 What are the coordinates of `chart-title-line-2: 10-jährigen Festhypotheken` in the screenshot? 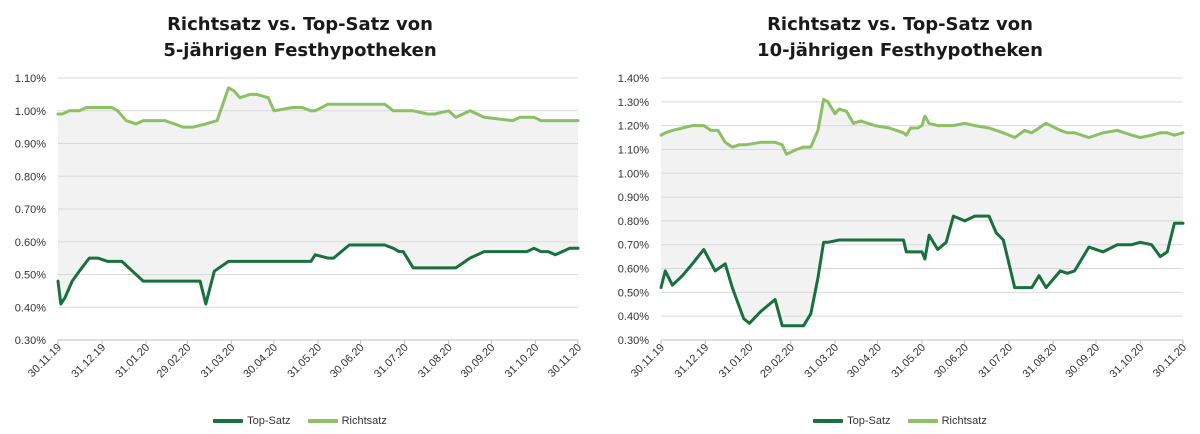 It's located at (900, 50).